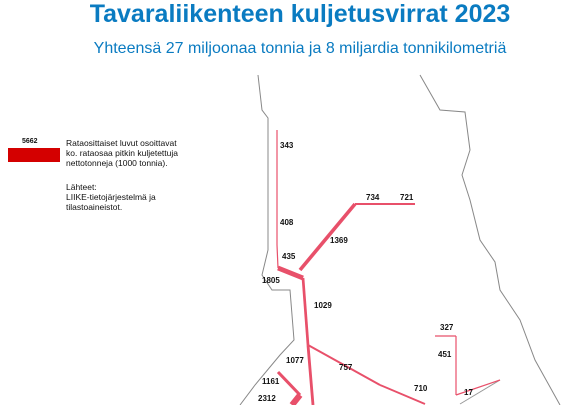 The image size is (568, 405). I want to click on segment-label: 408, so click(287, 222).